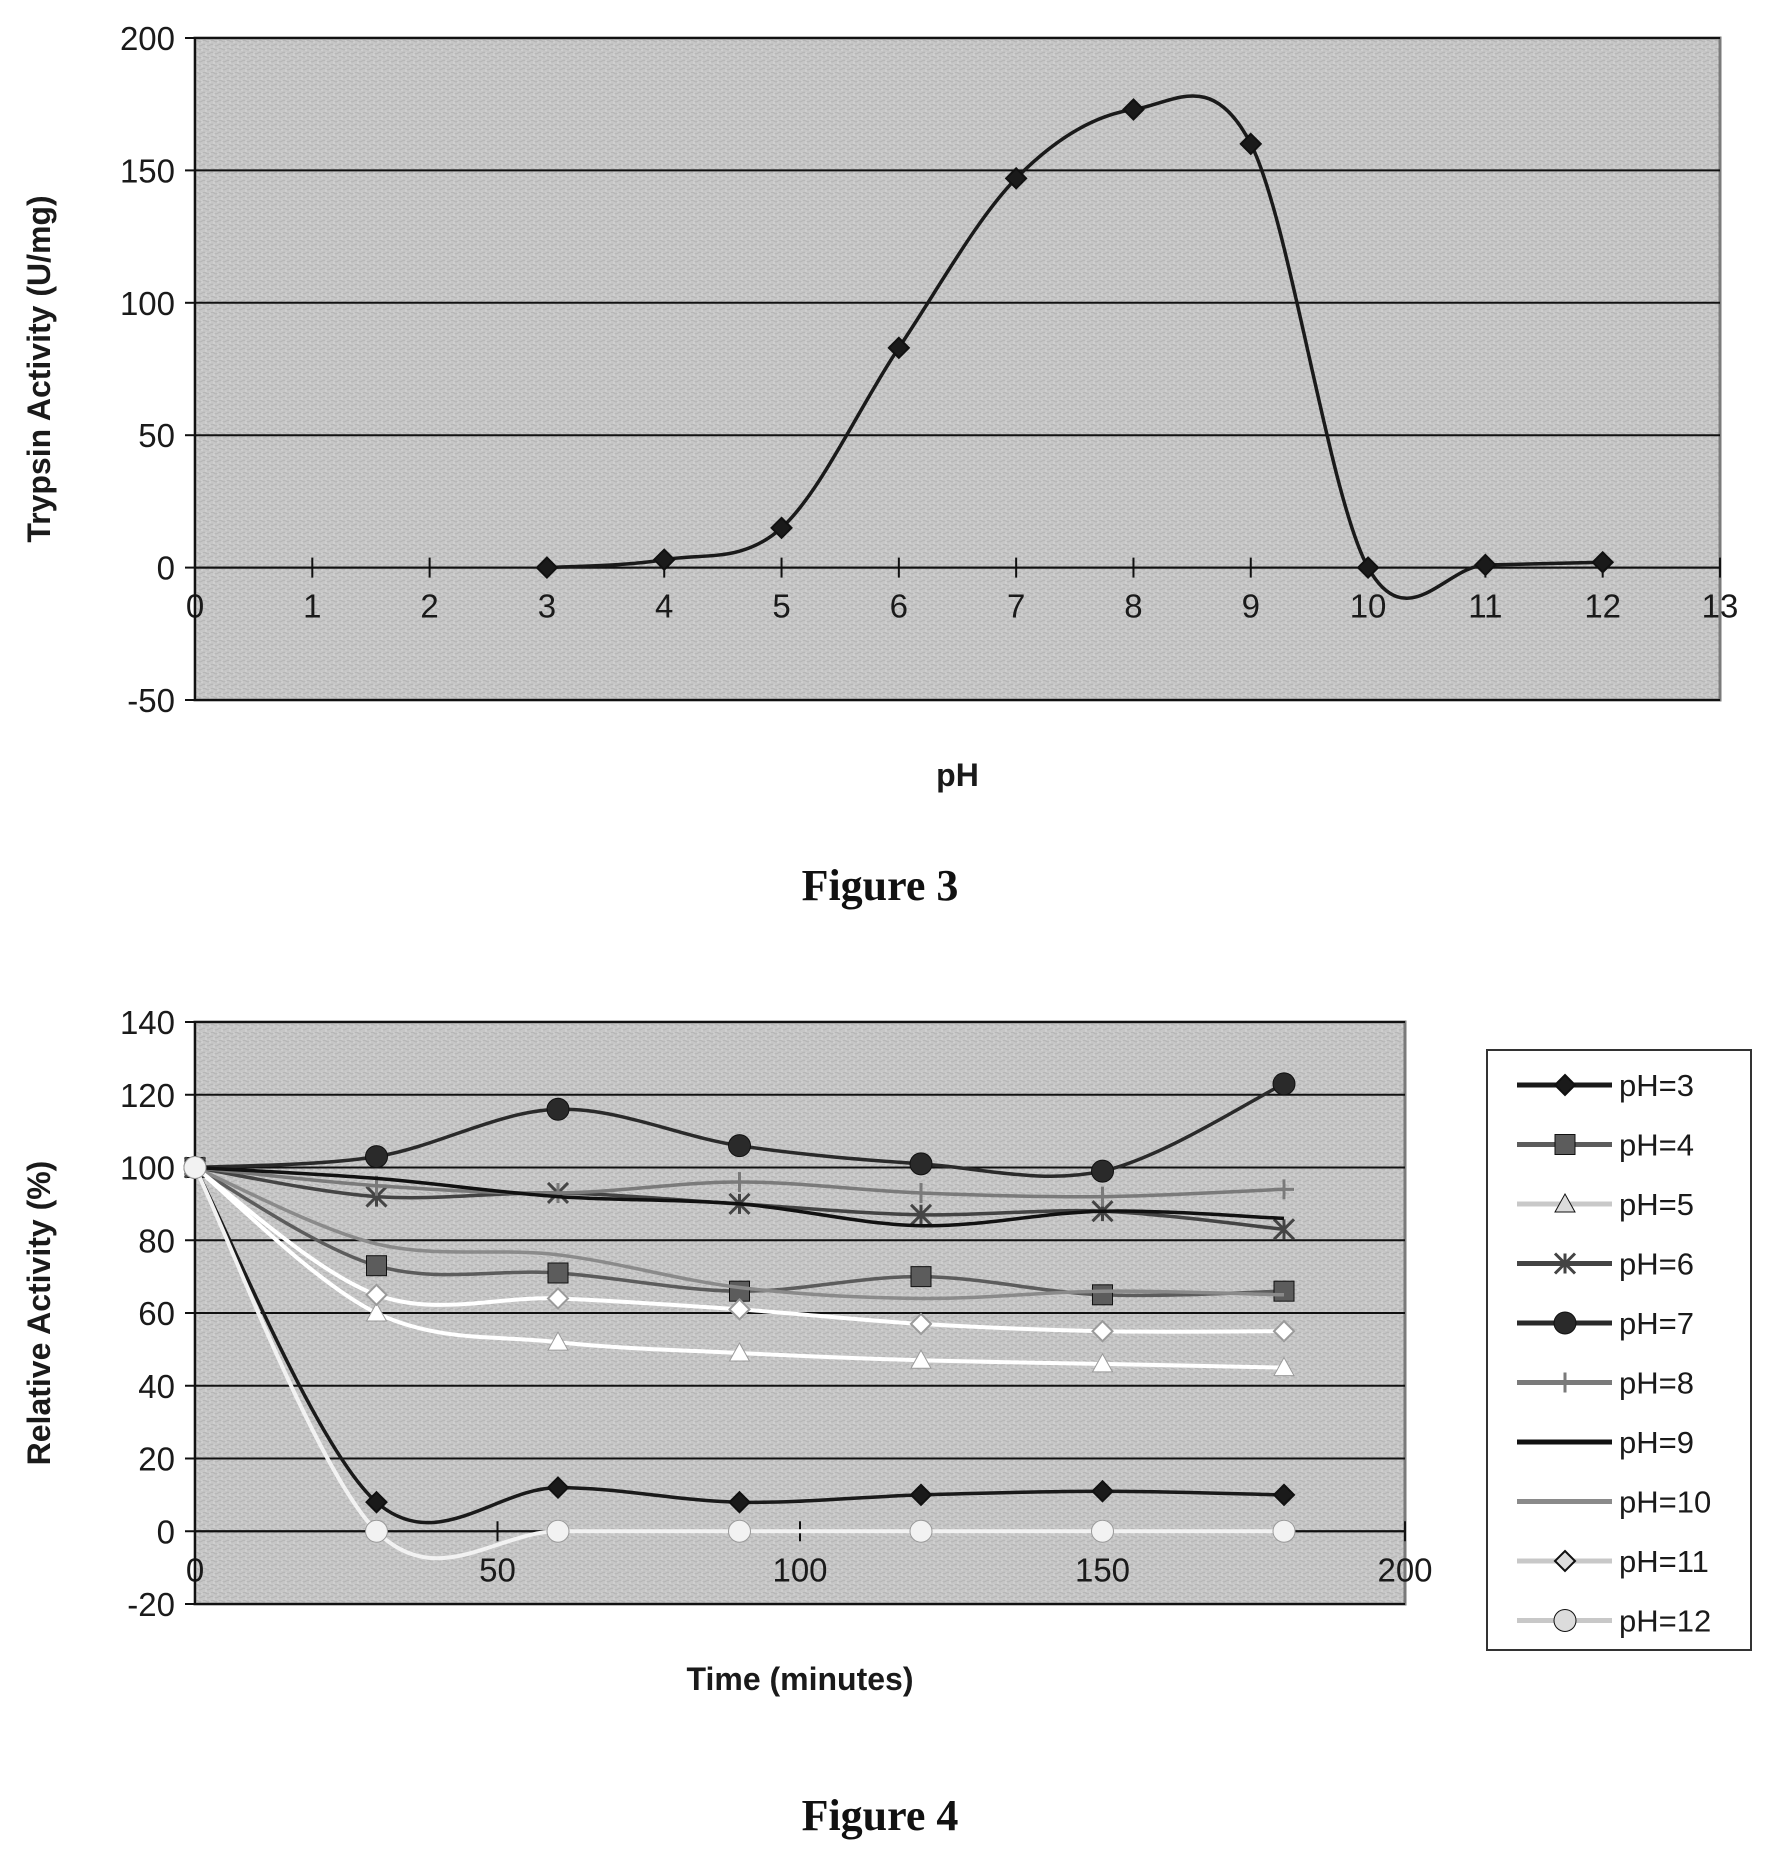 This screenshot has height=1867, width=1775. I want to click on fig3-y-tick-label: 150, so click(147, 170).